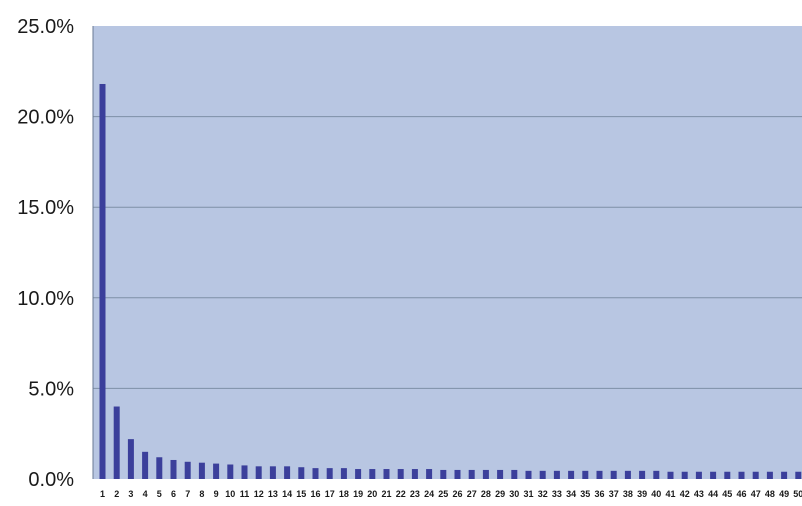  What do you see at coordinates (614, 494) in the screenshot?
I see `x-tick-label: 37` at bounding box center [614, 494].